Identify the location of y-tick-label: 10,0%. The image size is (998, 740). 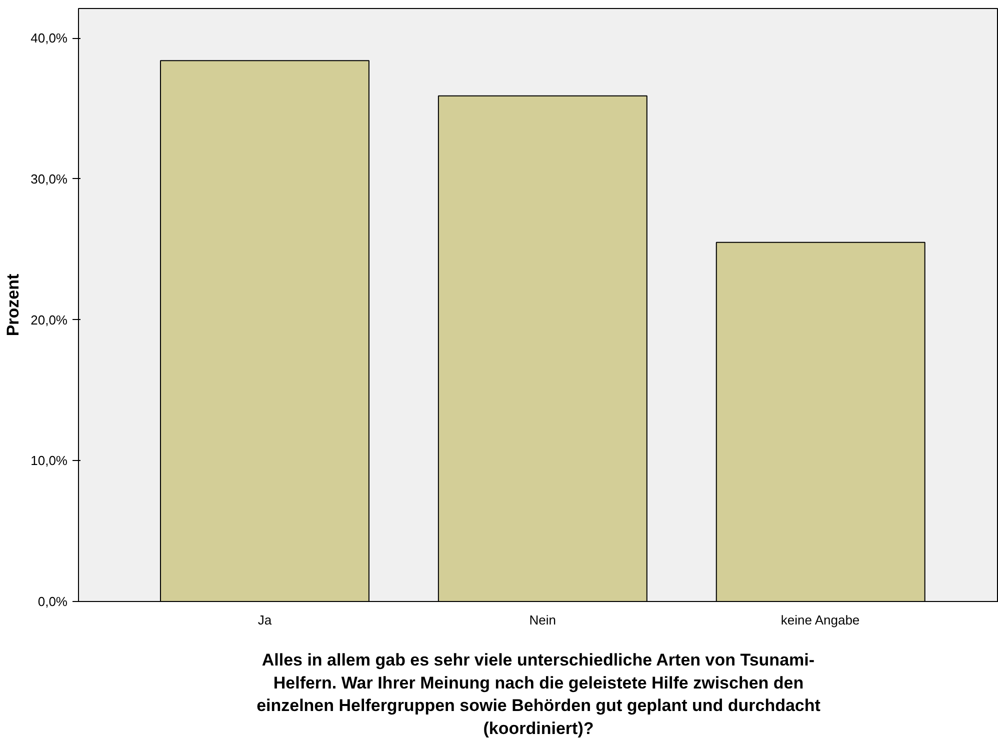
(49, 460).